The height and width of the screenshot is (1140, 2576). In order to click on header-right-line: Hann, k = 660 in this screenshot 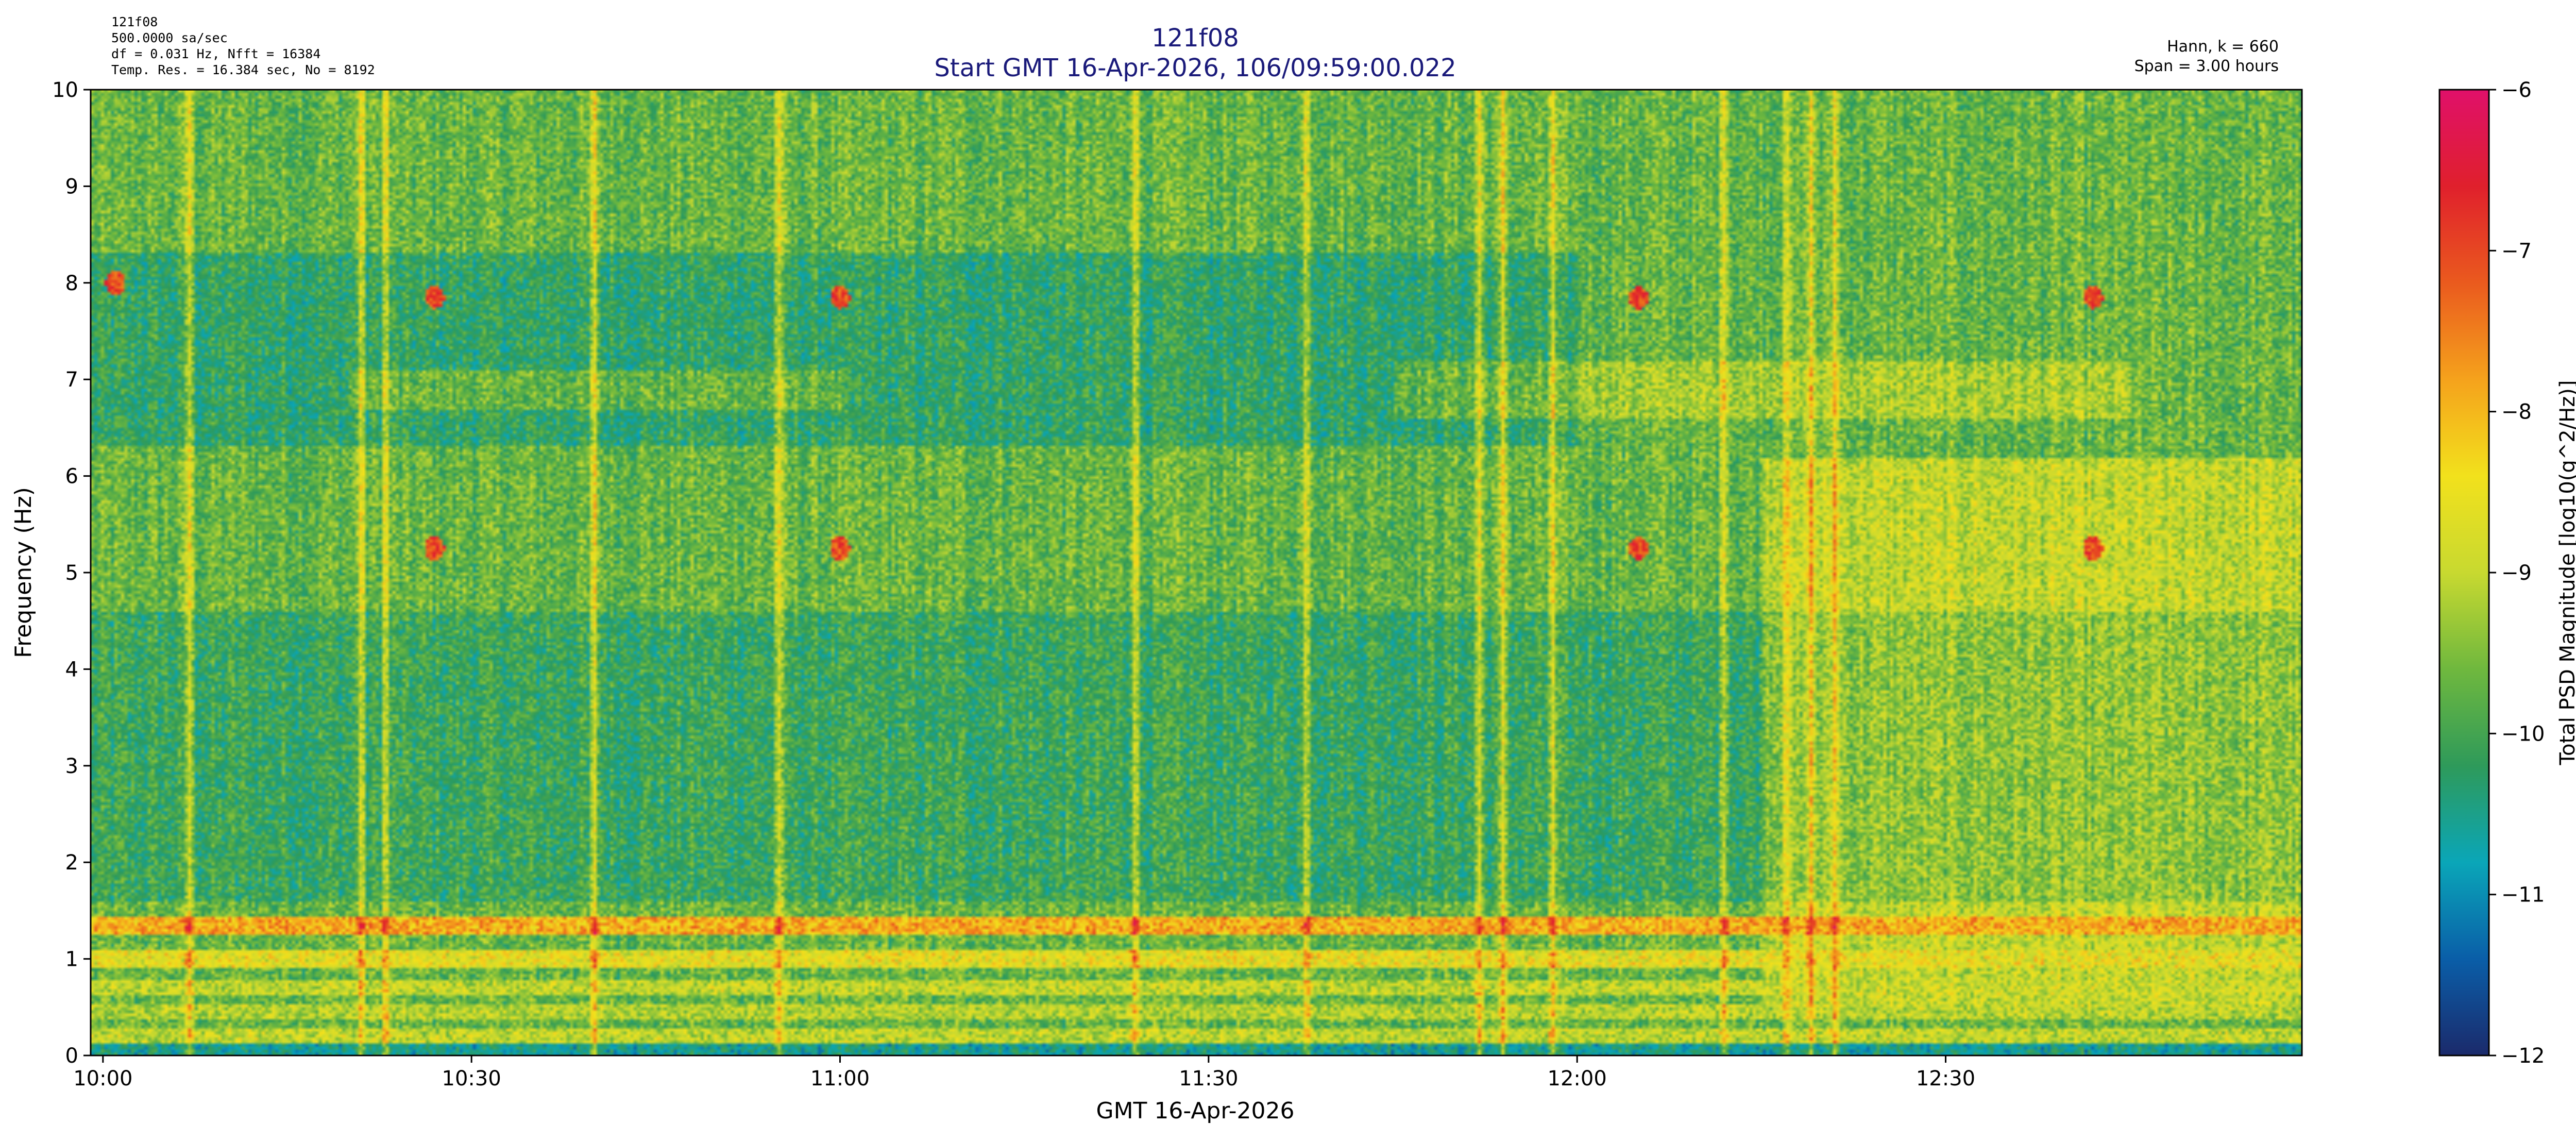, I will do `click(2223, 47)`.